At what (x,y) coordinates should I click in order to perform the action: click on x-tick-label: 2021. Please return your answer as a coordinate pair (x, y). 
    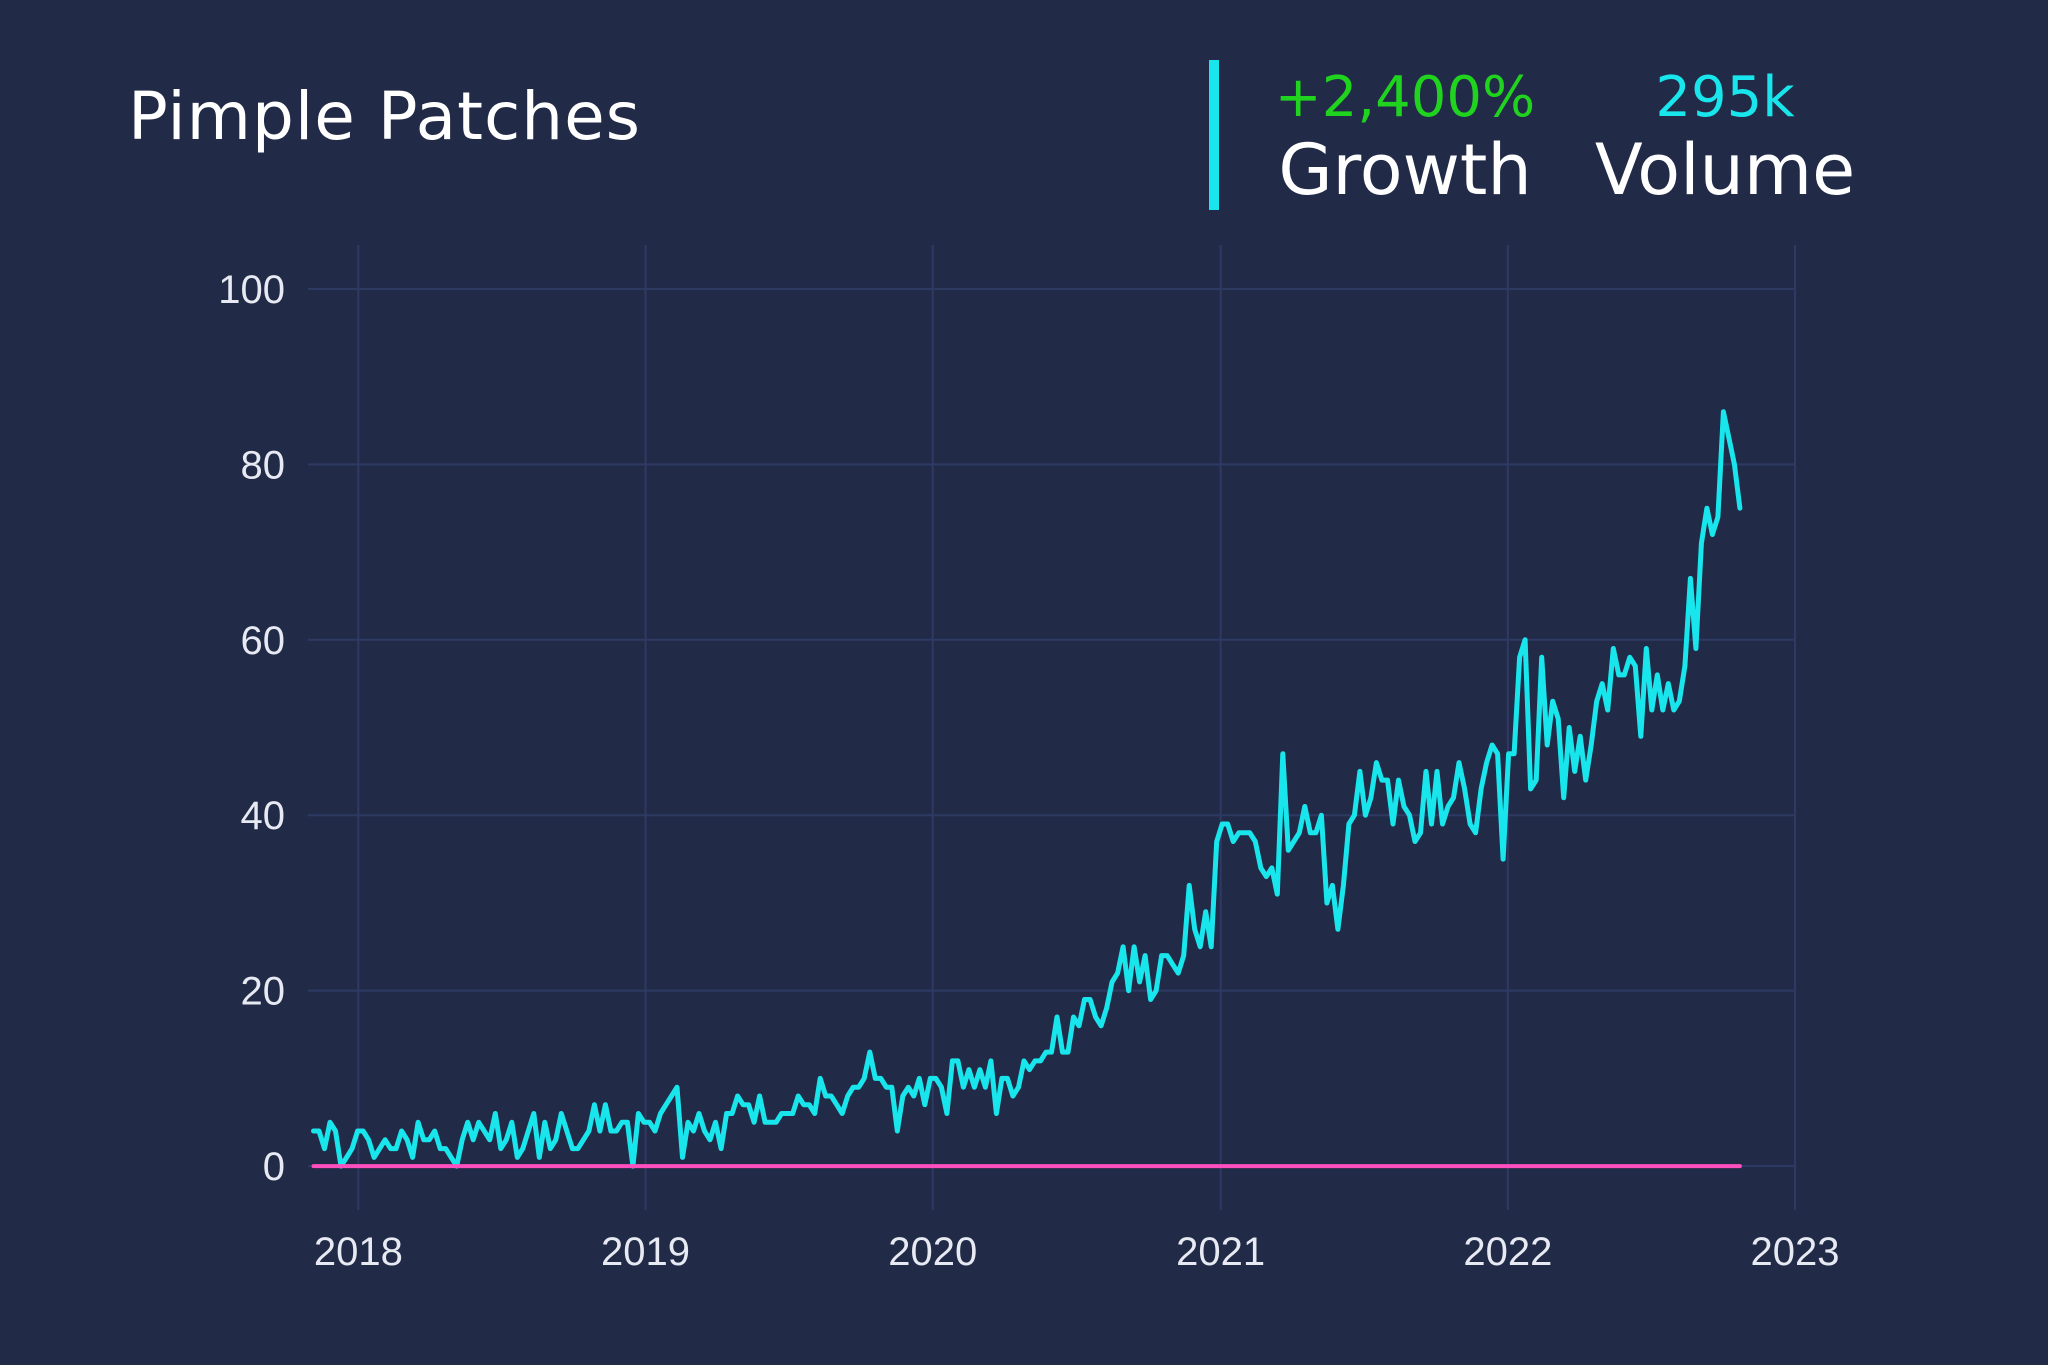
    Looking at the image, I should click on (1220, 1252).